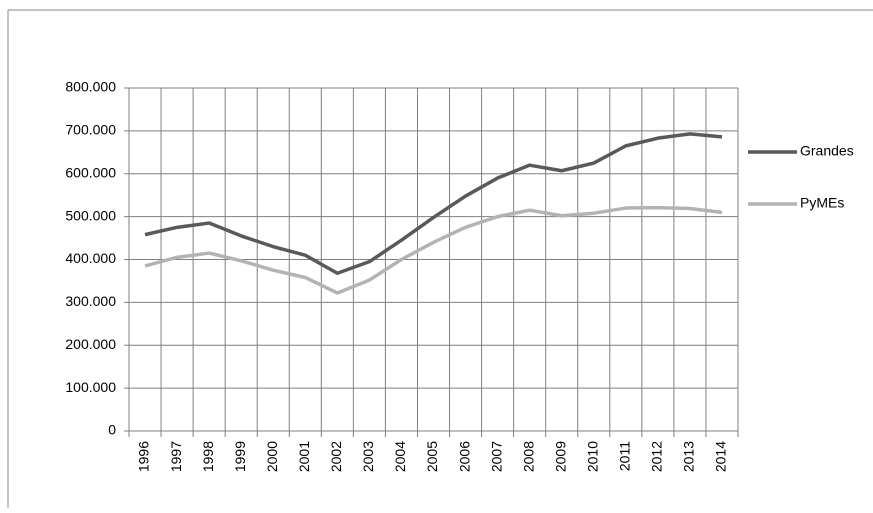 The width and height of the screenshot is (873, 513). What do you see at coordinates (721, 456) in the screenshot?
I see `x-tick-label: 2014` at bounding box center [721, 456].